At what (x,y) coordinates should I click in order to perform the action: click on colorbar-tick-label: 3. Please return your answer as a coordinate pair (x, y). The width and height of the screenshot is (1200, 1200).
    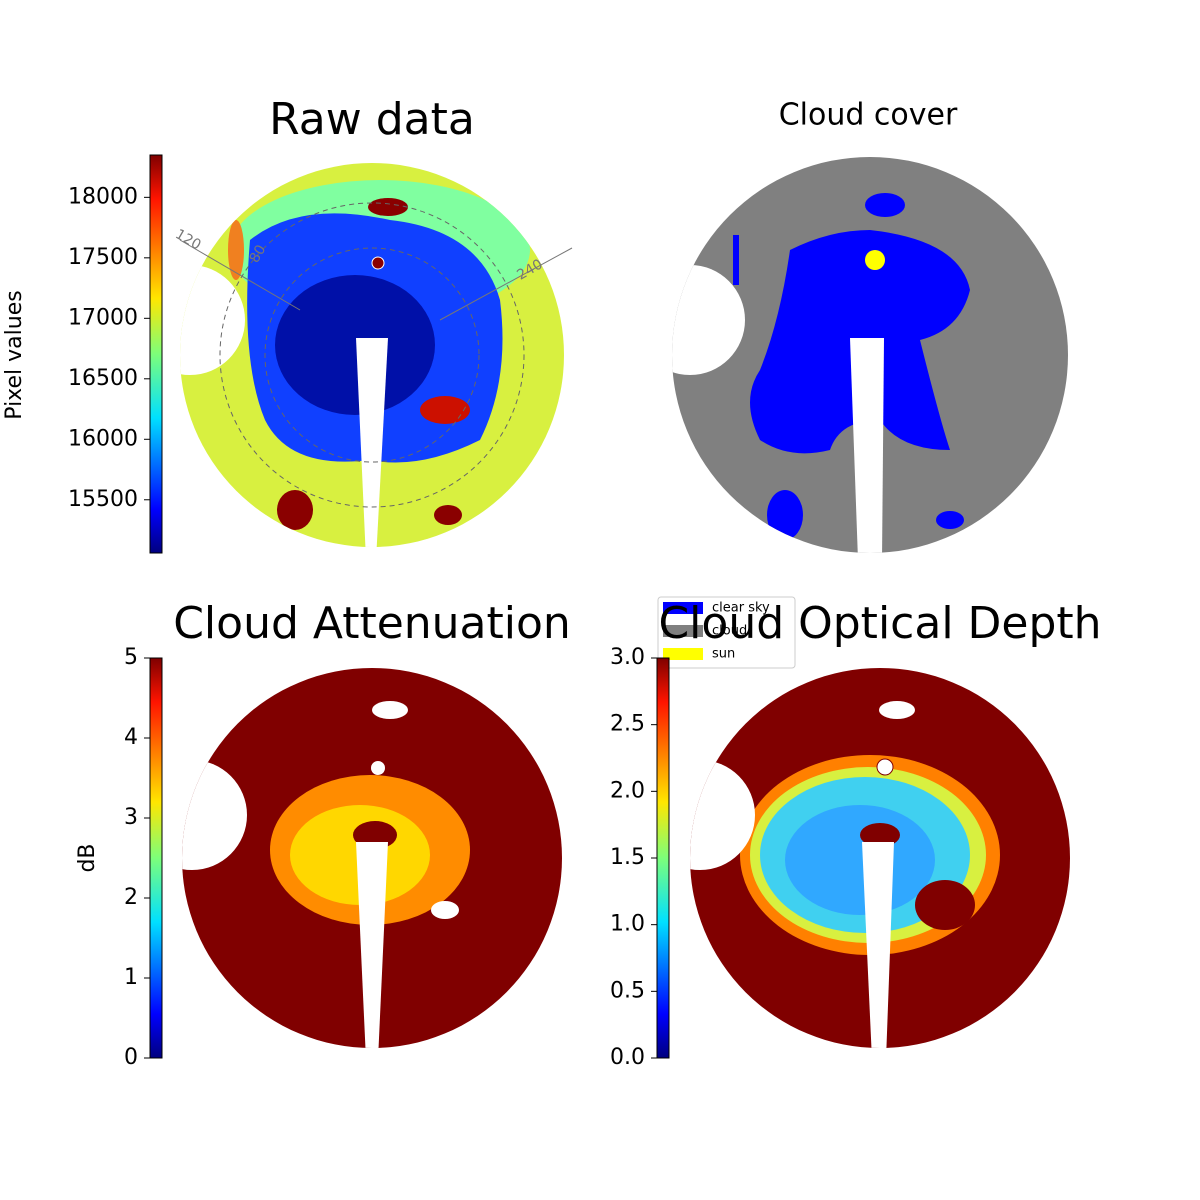
    Looking at the image, I should click on (131, 817).